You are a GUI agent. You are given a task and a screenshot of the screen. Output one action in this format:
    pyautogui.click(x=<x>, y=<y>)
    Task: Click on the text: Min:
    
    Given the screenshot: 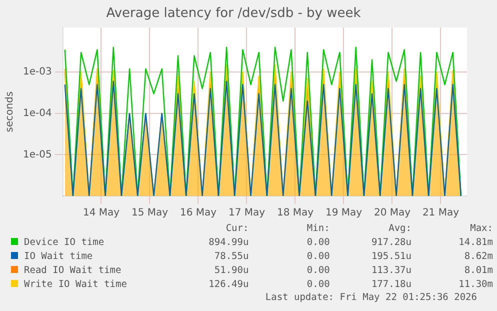 What is the action you would take?
    pyautogui.click(x=318, y=229)
    